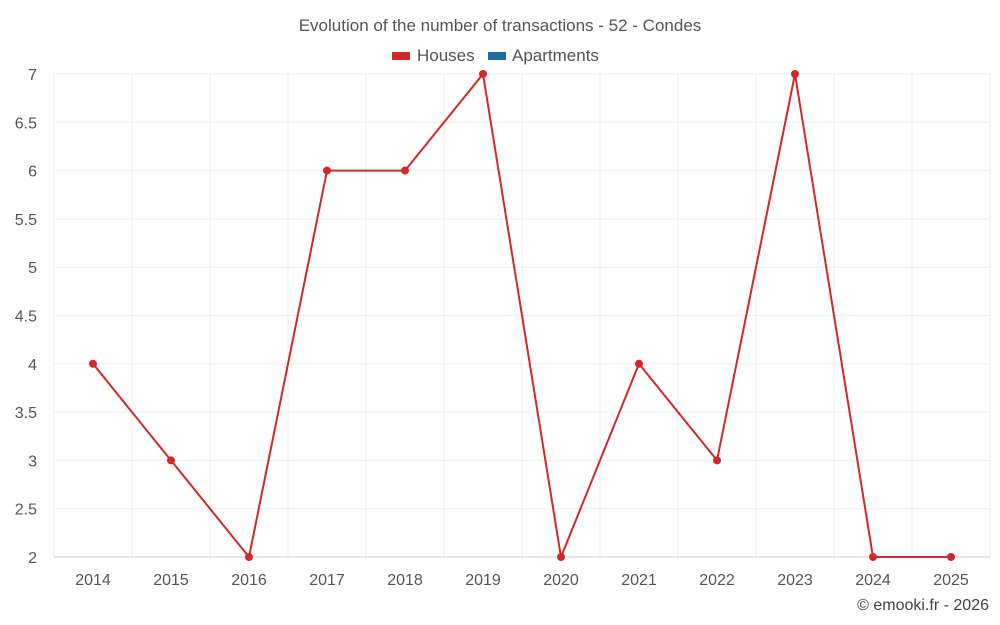 Image resolution: width=1000 pixels, height=625 pixels. I want to click on y-tick-label: 6.5, so click(26, 123).